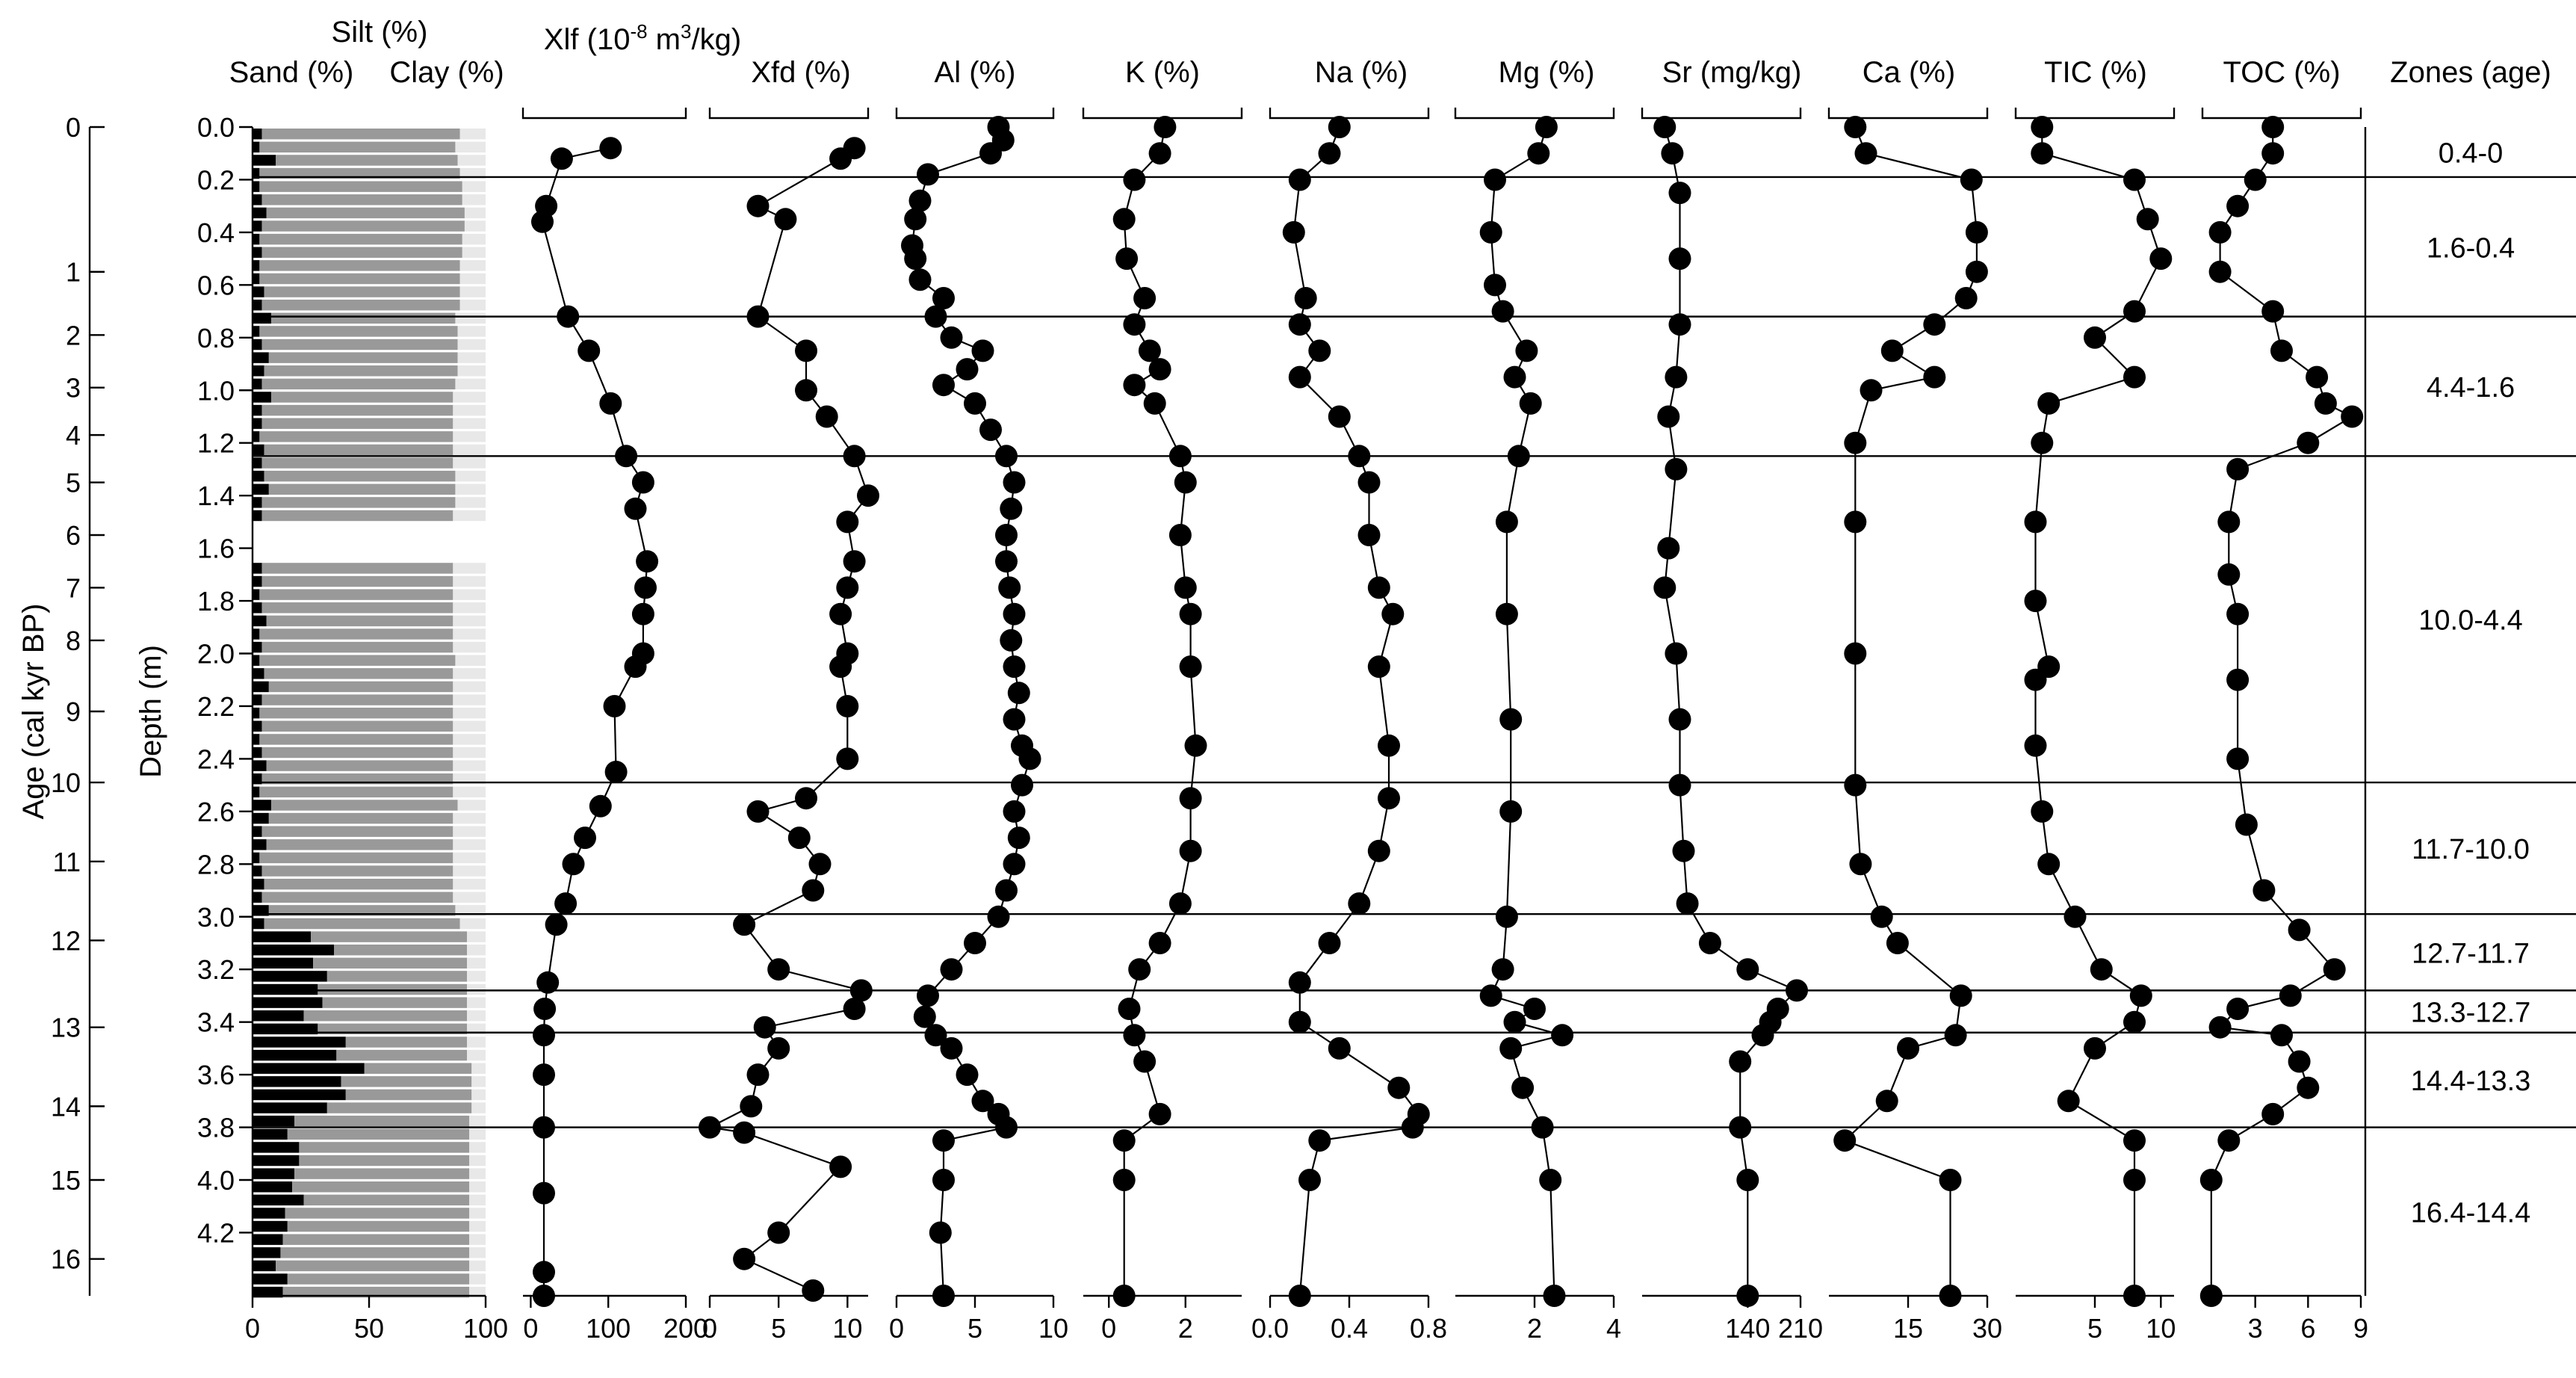 Image resolution: width=2576 pixels, height=1378 pixels. What do you see at coordinates (978, 700) in the screenshot?
I see `panel-2: 0 5 10 Al (%)` at bounding box center [978, 700].